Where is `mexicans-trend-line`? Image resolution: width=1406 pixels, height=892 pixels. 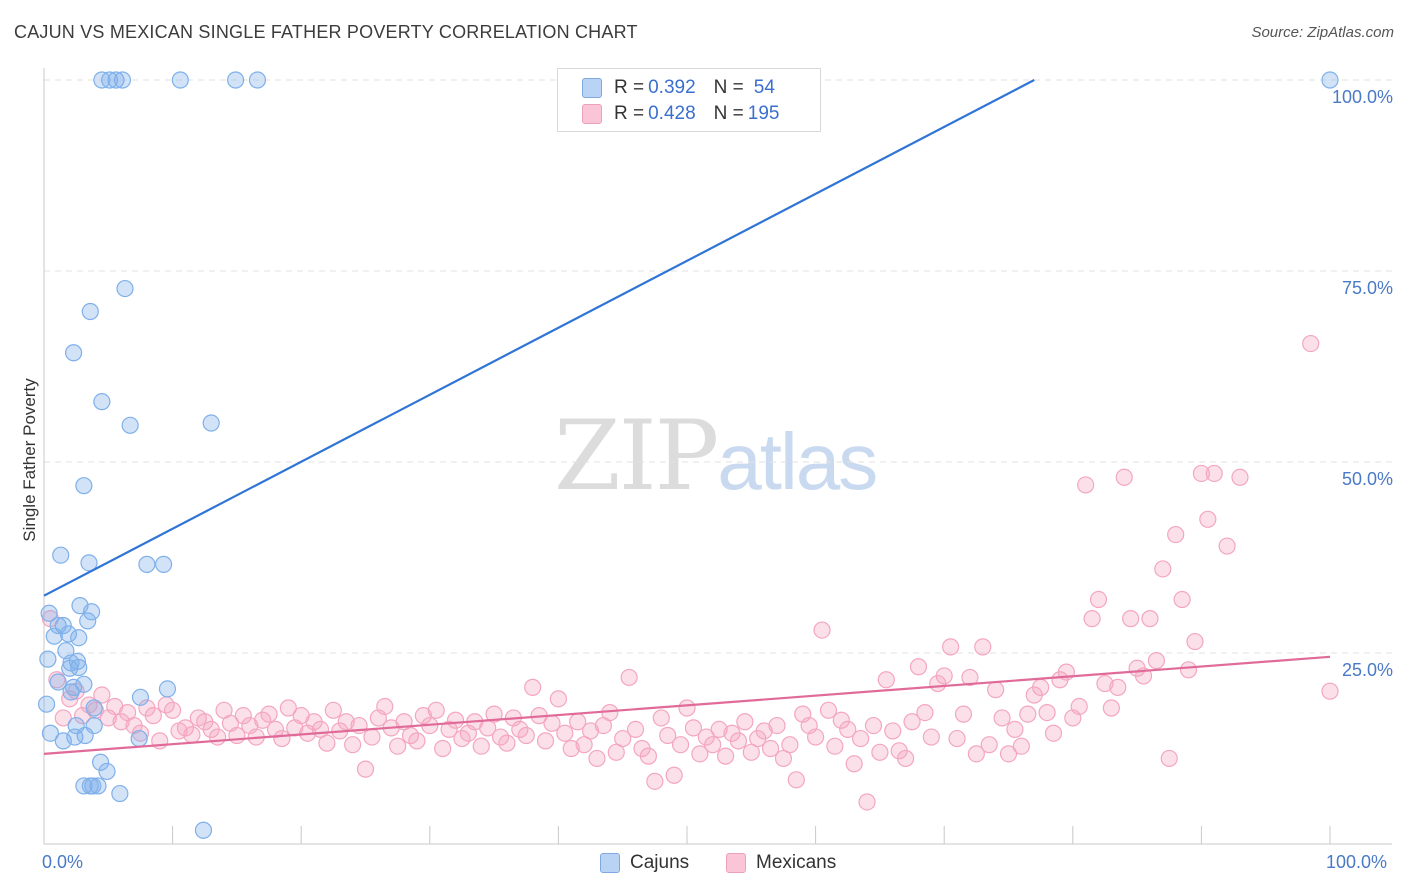
mexicans-trend-line is located at coordinates (687, 705).